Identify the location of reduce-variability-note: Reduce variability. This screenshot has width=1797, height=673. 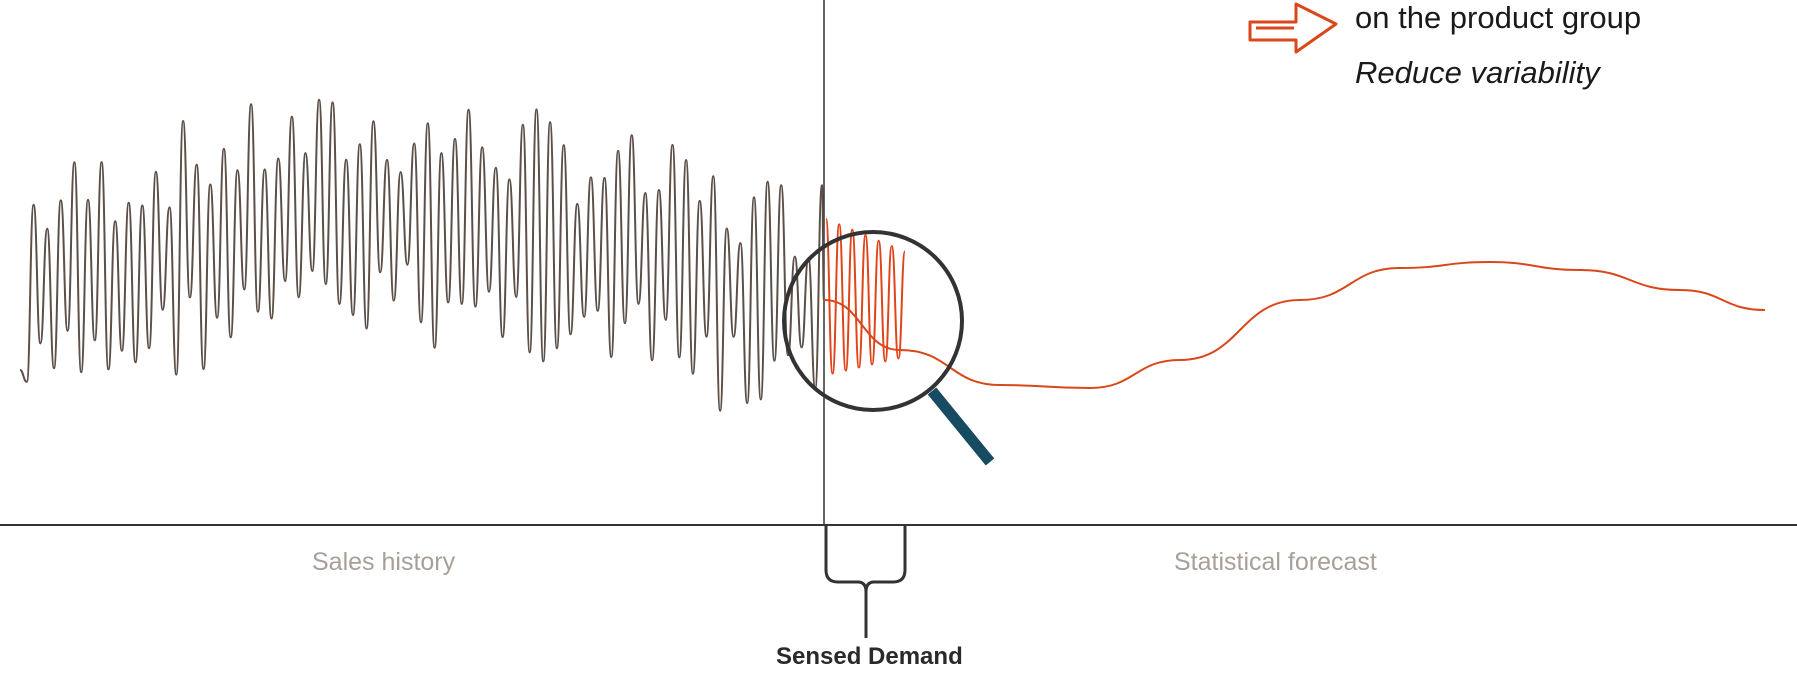
(1477, 72).